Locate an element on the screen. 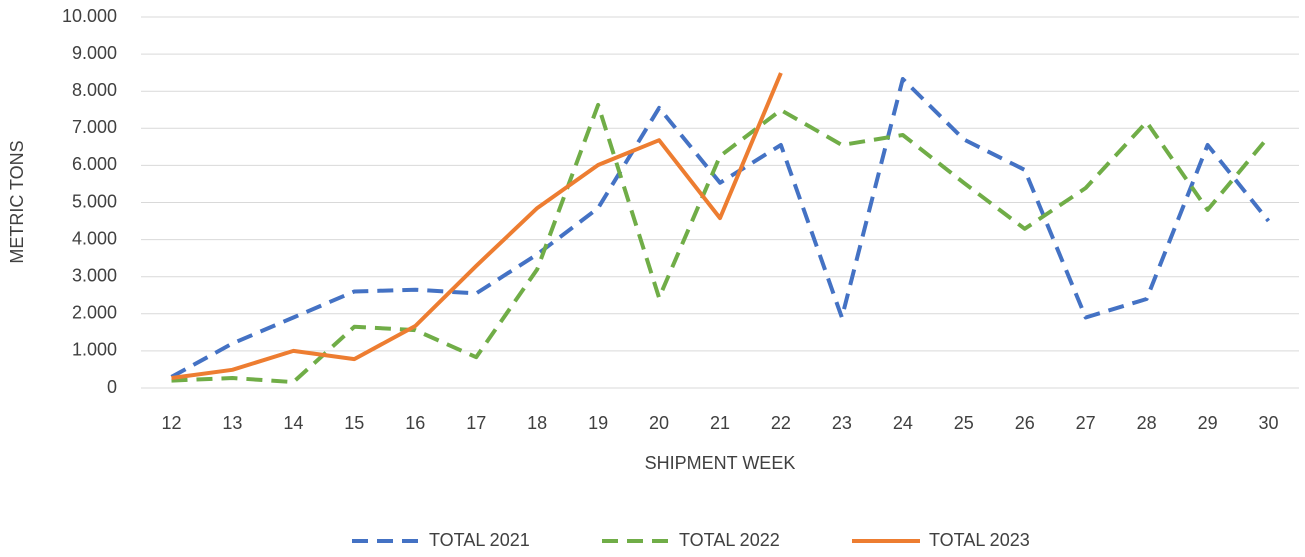  x-tick-label: 15 is located at coordinates (354, 423).